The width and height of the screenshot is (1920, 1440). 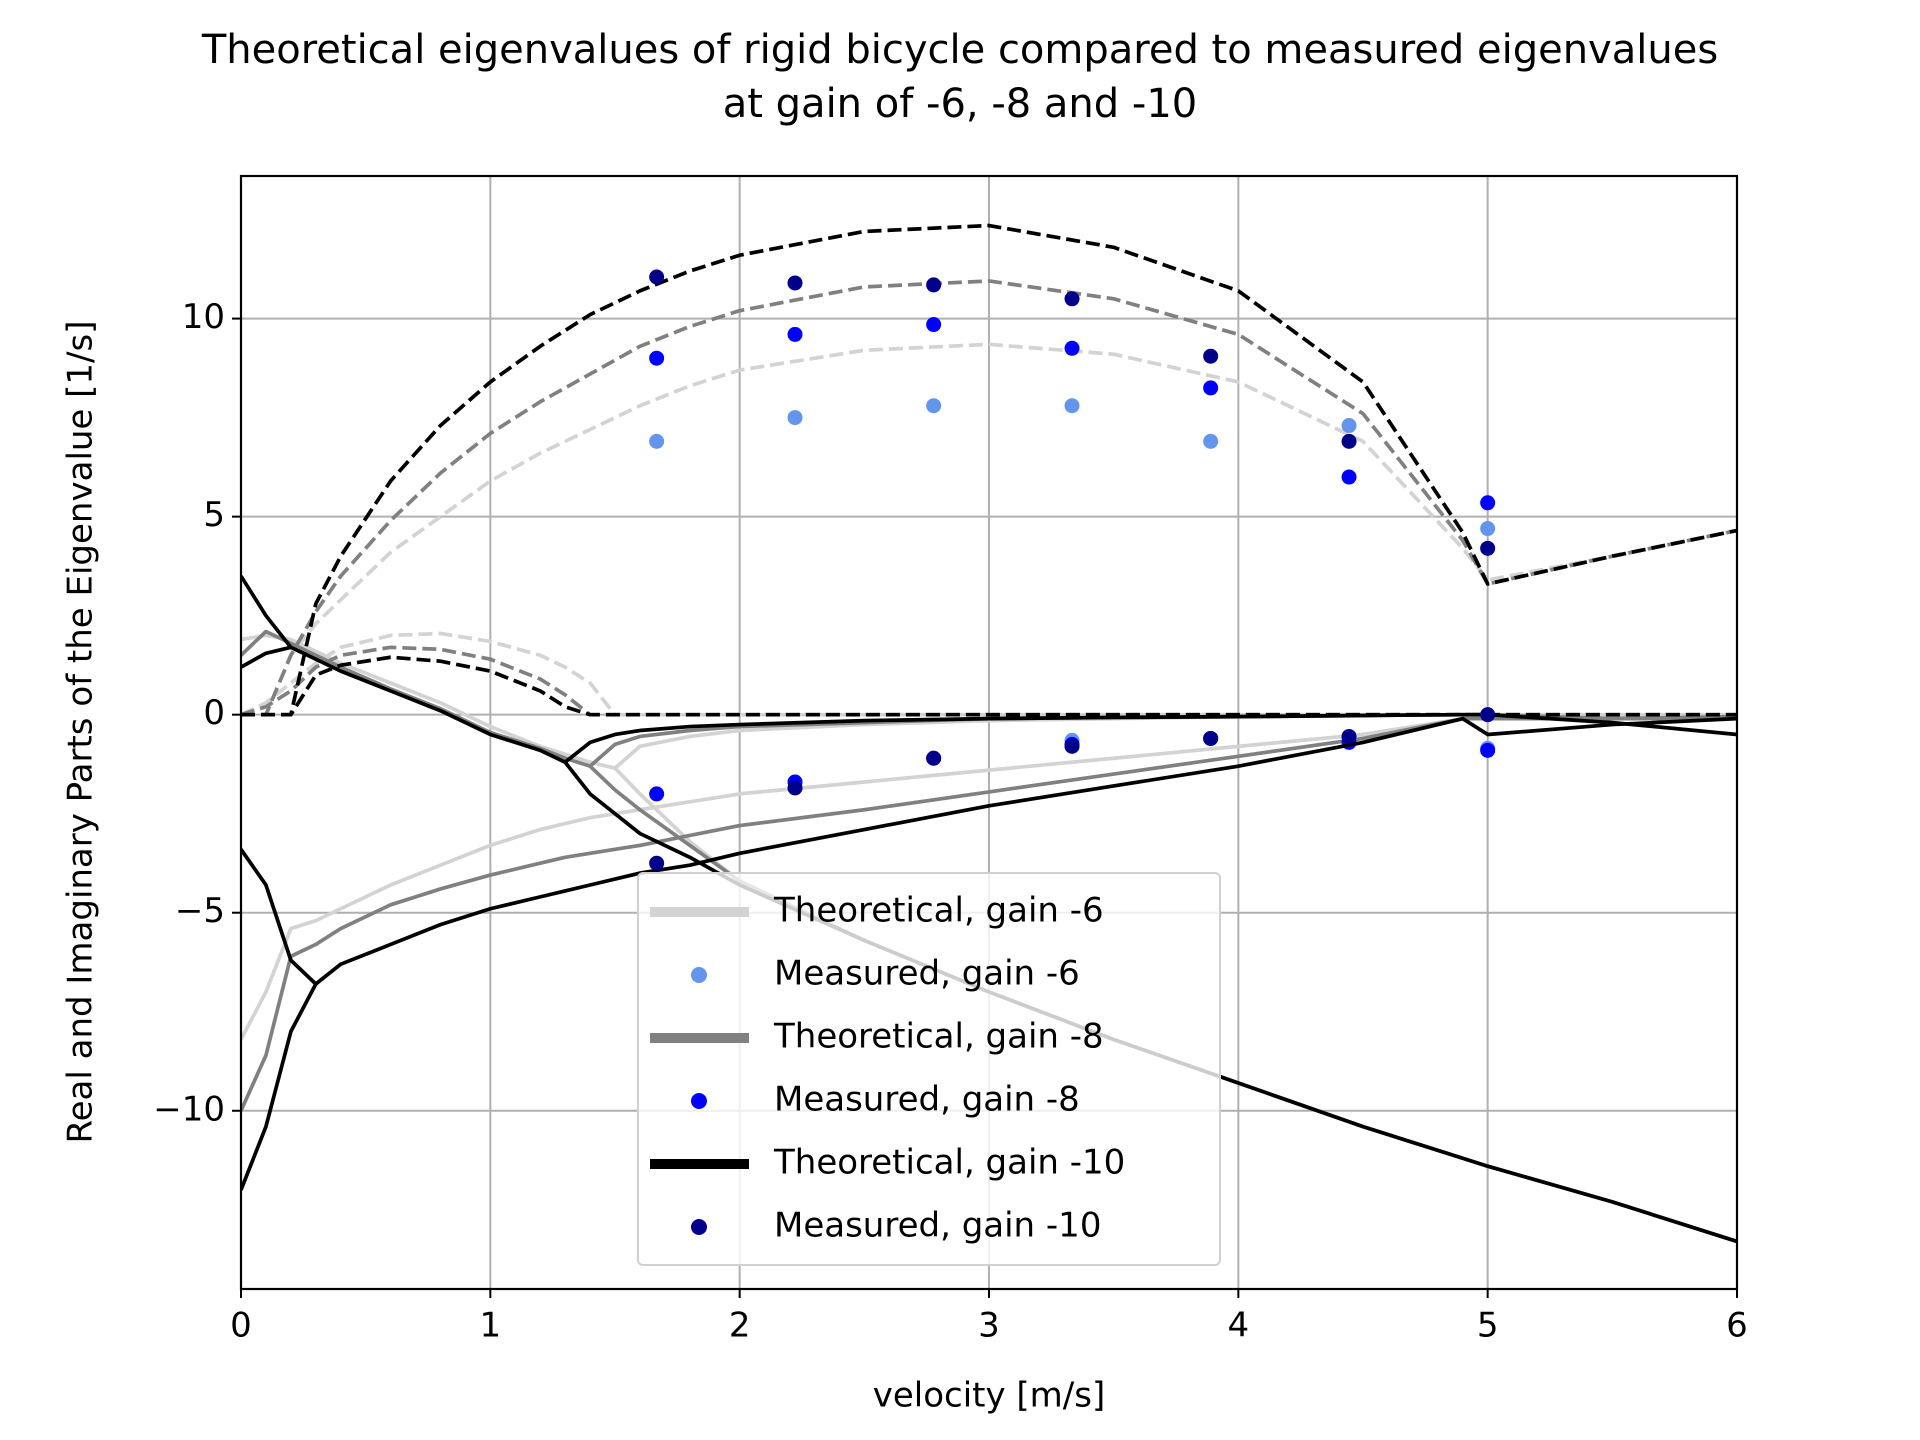 I want to click on y-tick-label: −10, so click(x=189, y=1109).